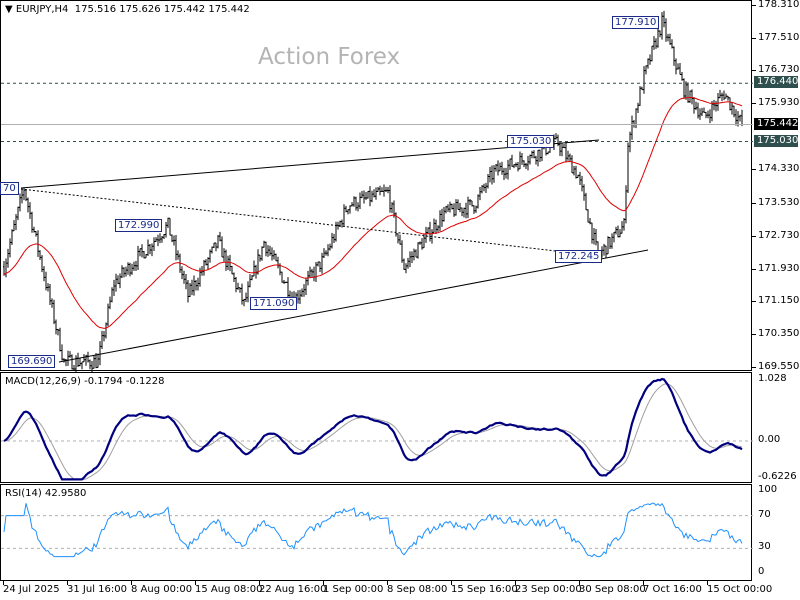 Image resolution: width=800 pixels, height=600 pixels. I want to click on ohlc-values: 175.516 175.626 175.442 175.442, so click(162, 9).